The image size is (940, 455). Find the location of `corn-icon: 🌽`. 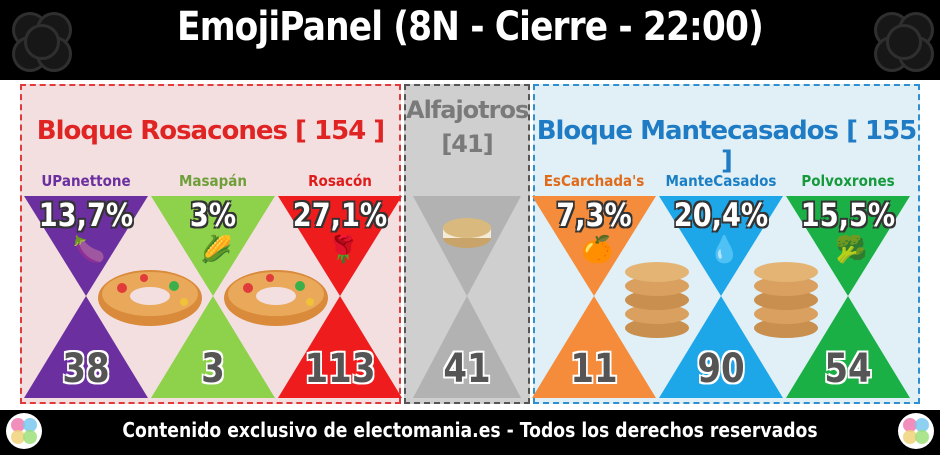

corn-icon: 🌽 is located at coordinates (216, 249).